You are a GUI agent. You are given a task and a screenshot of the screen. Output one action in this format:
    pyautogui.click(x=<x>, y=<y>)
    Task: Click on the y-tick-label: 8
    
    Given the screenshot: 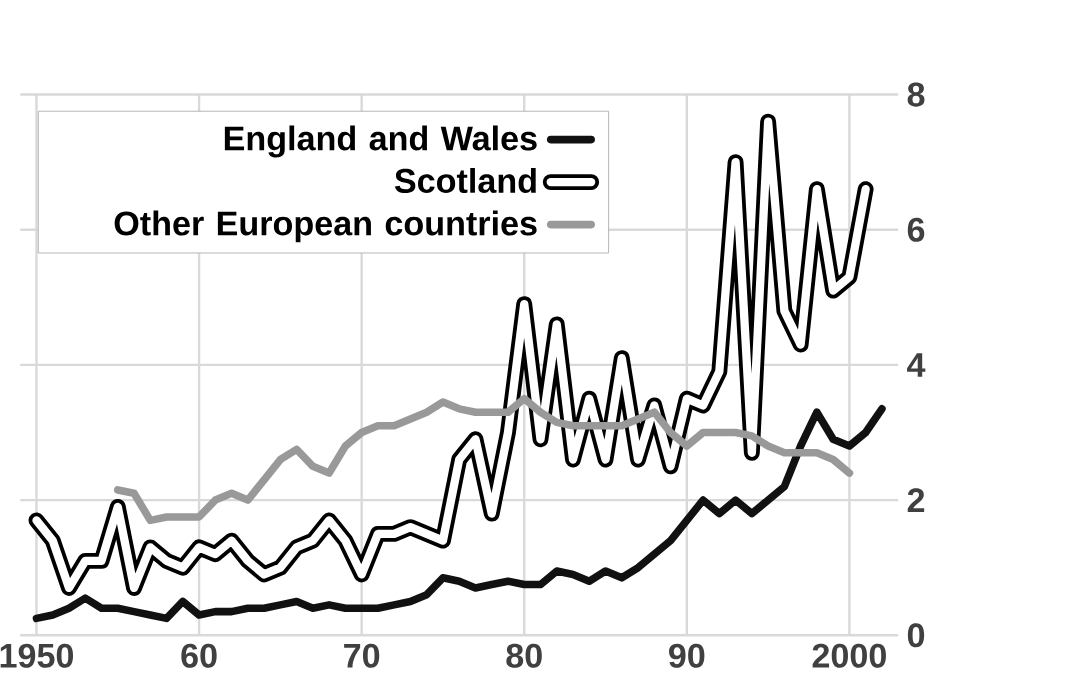 What is the action you would take?
    pyautogui.click(x=916, y=94)
    